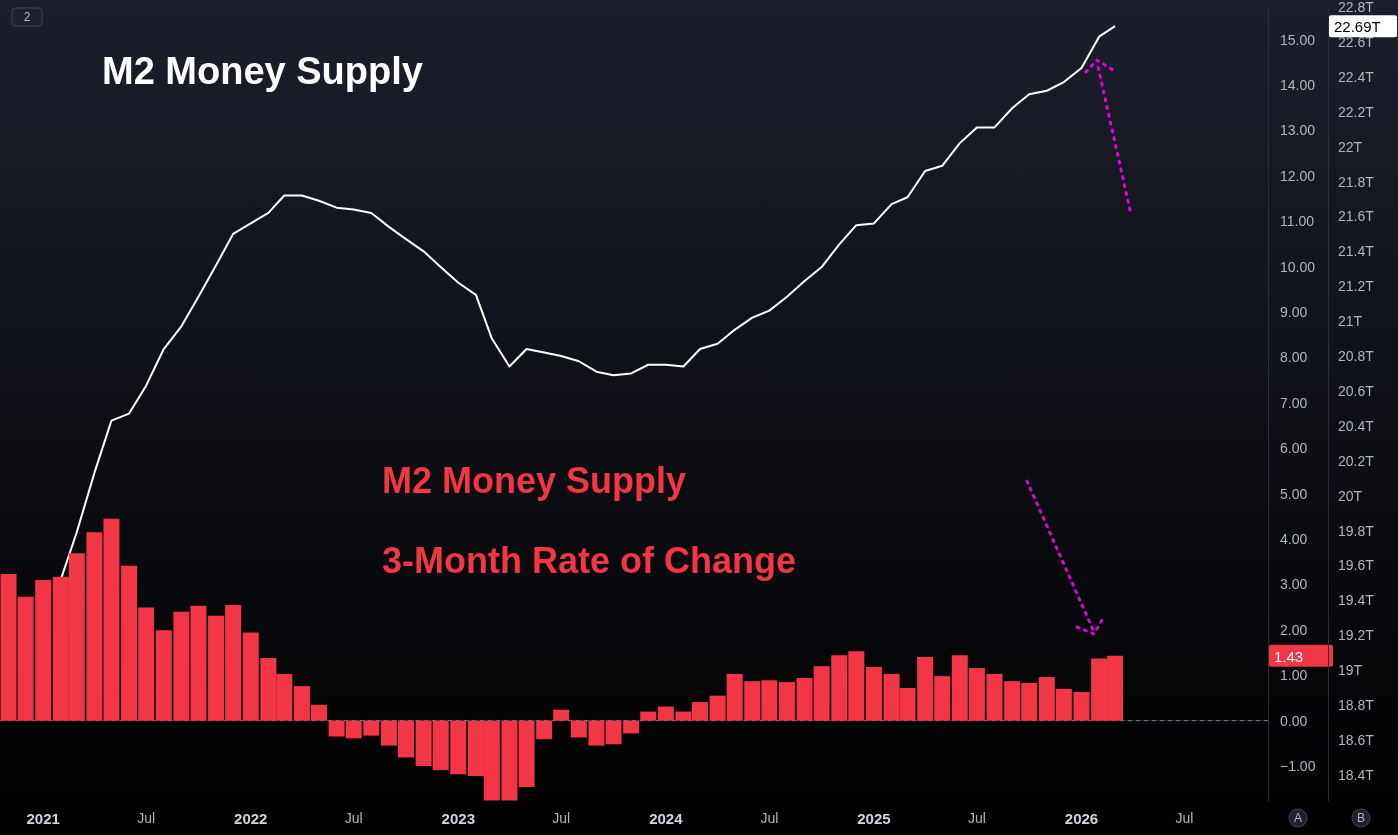  Describe the element at coordinates (1356, 739) in the screenshot. I see `y2-tick-label: 18.6T` at that location.